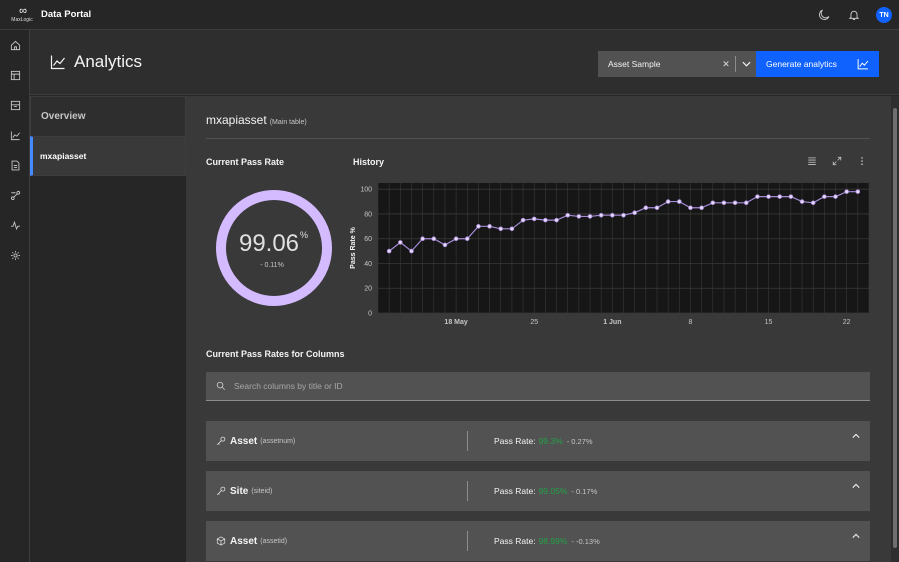 This screenshot has height=562, width=899. I want to click on column-pass-rate: Pass Rate: 99.3% - 0.27%, so click(669, 441).